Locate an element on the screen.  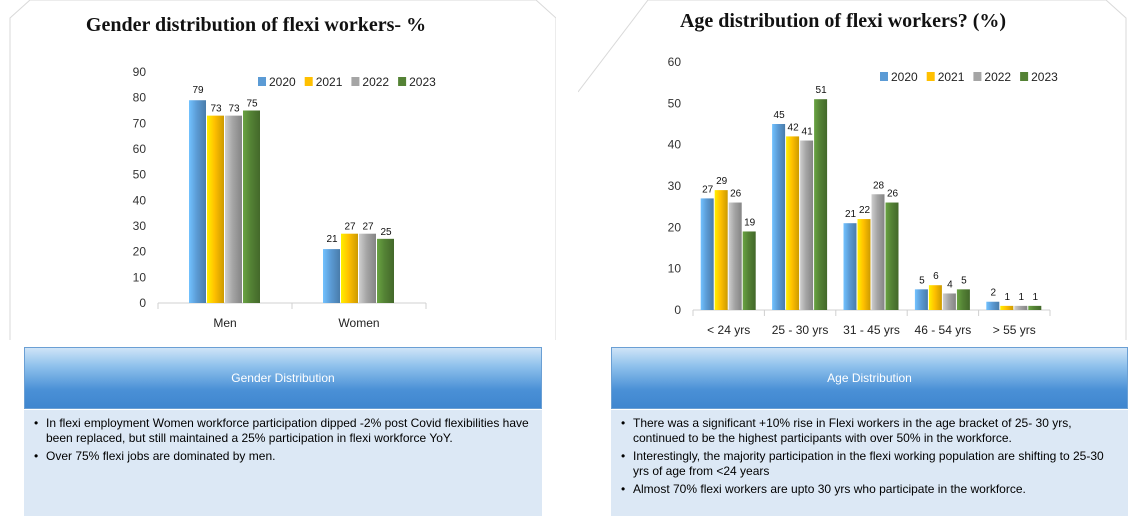
age-category-label: 31 - 45 yrs is located at coordinates (871, 330).